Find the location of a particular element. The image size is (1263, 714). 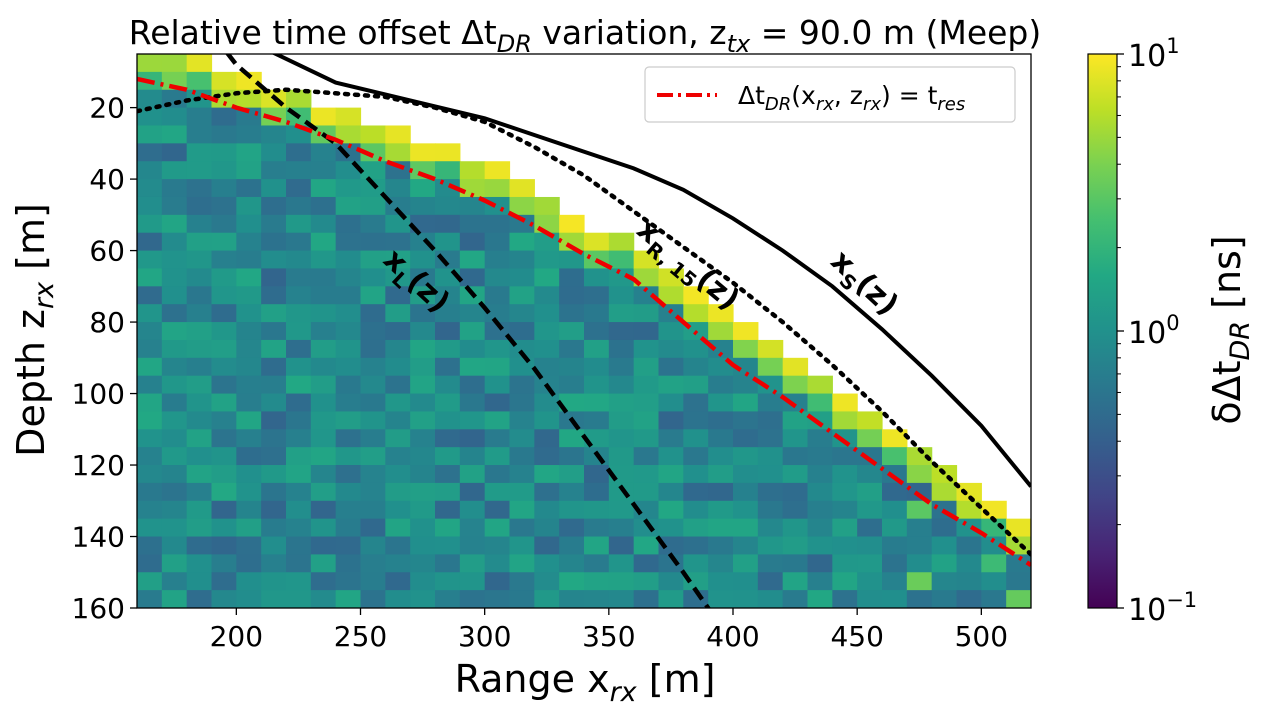

y-tick-label: 160 is located at coordinates (98, 608).